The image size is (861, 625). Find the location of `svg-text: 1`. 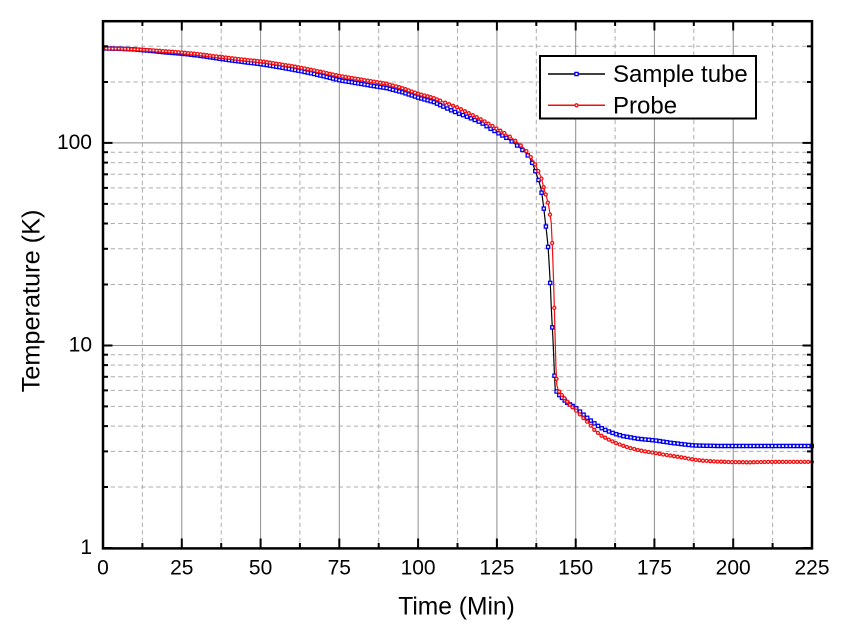

svg-text: 1 is located at coordinates (86, 547).